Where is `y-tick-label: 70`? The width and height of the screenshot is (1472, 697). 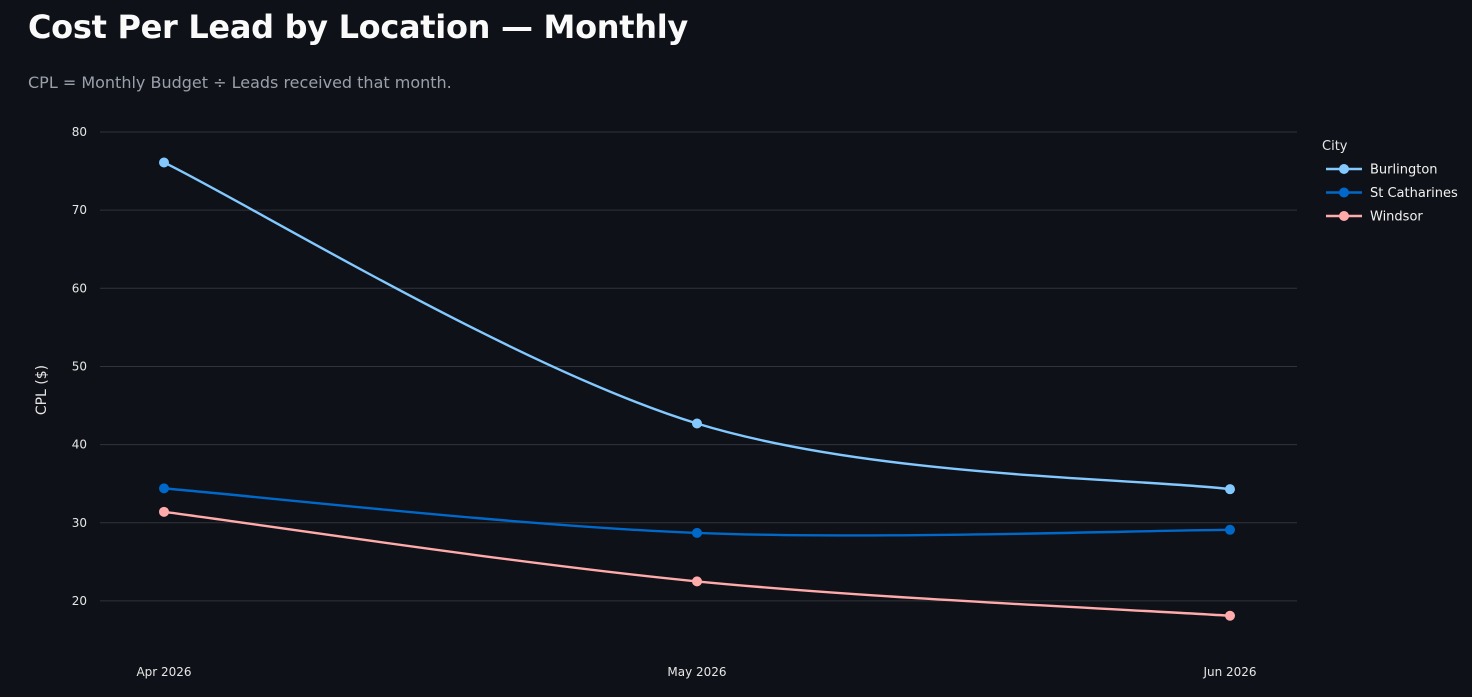 y-tick-label: 70 is located at coordinates (79, 210).